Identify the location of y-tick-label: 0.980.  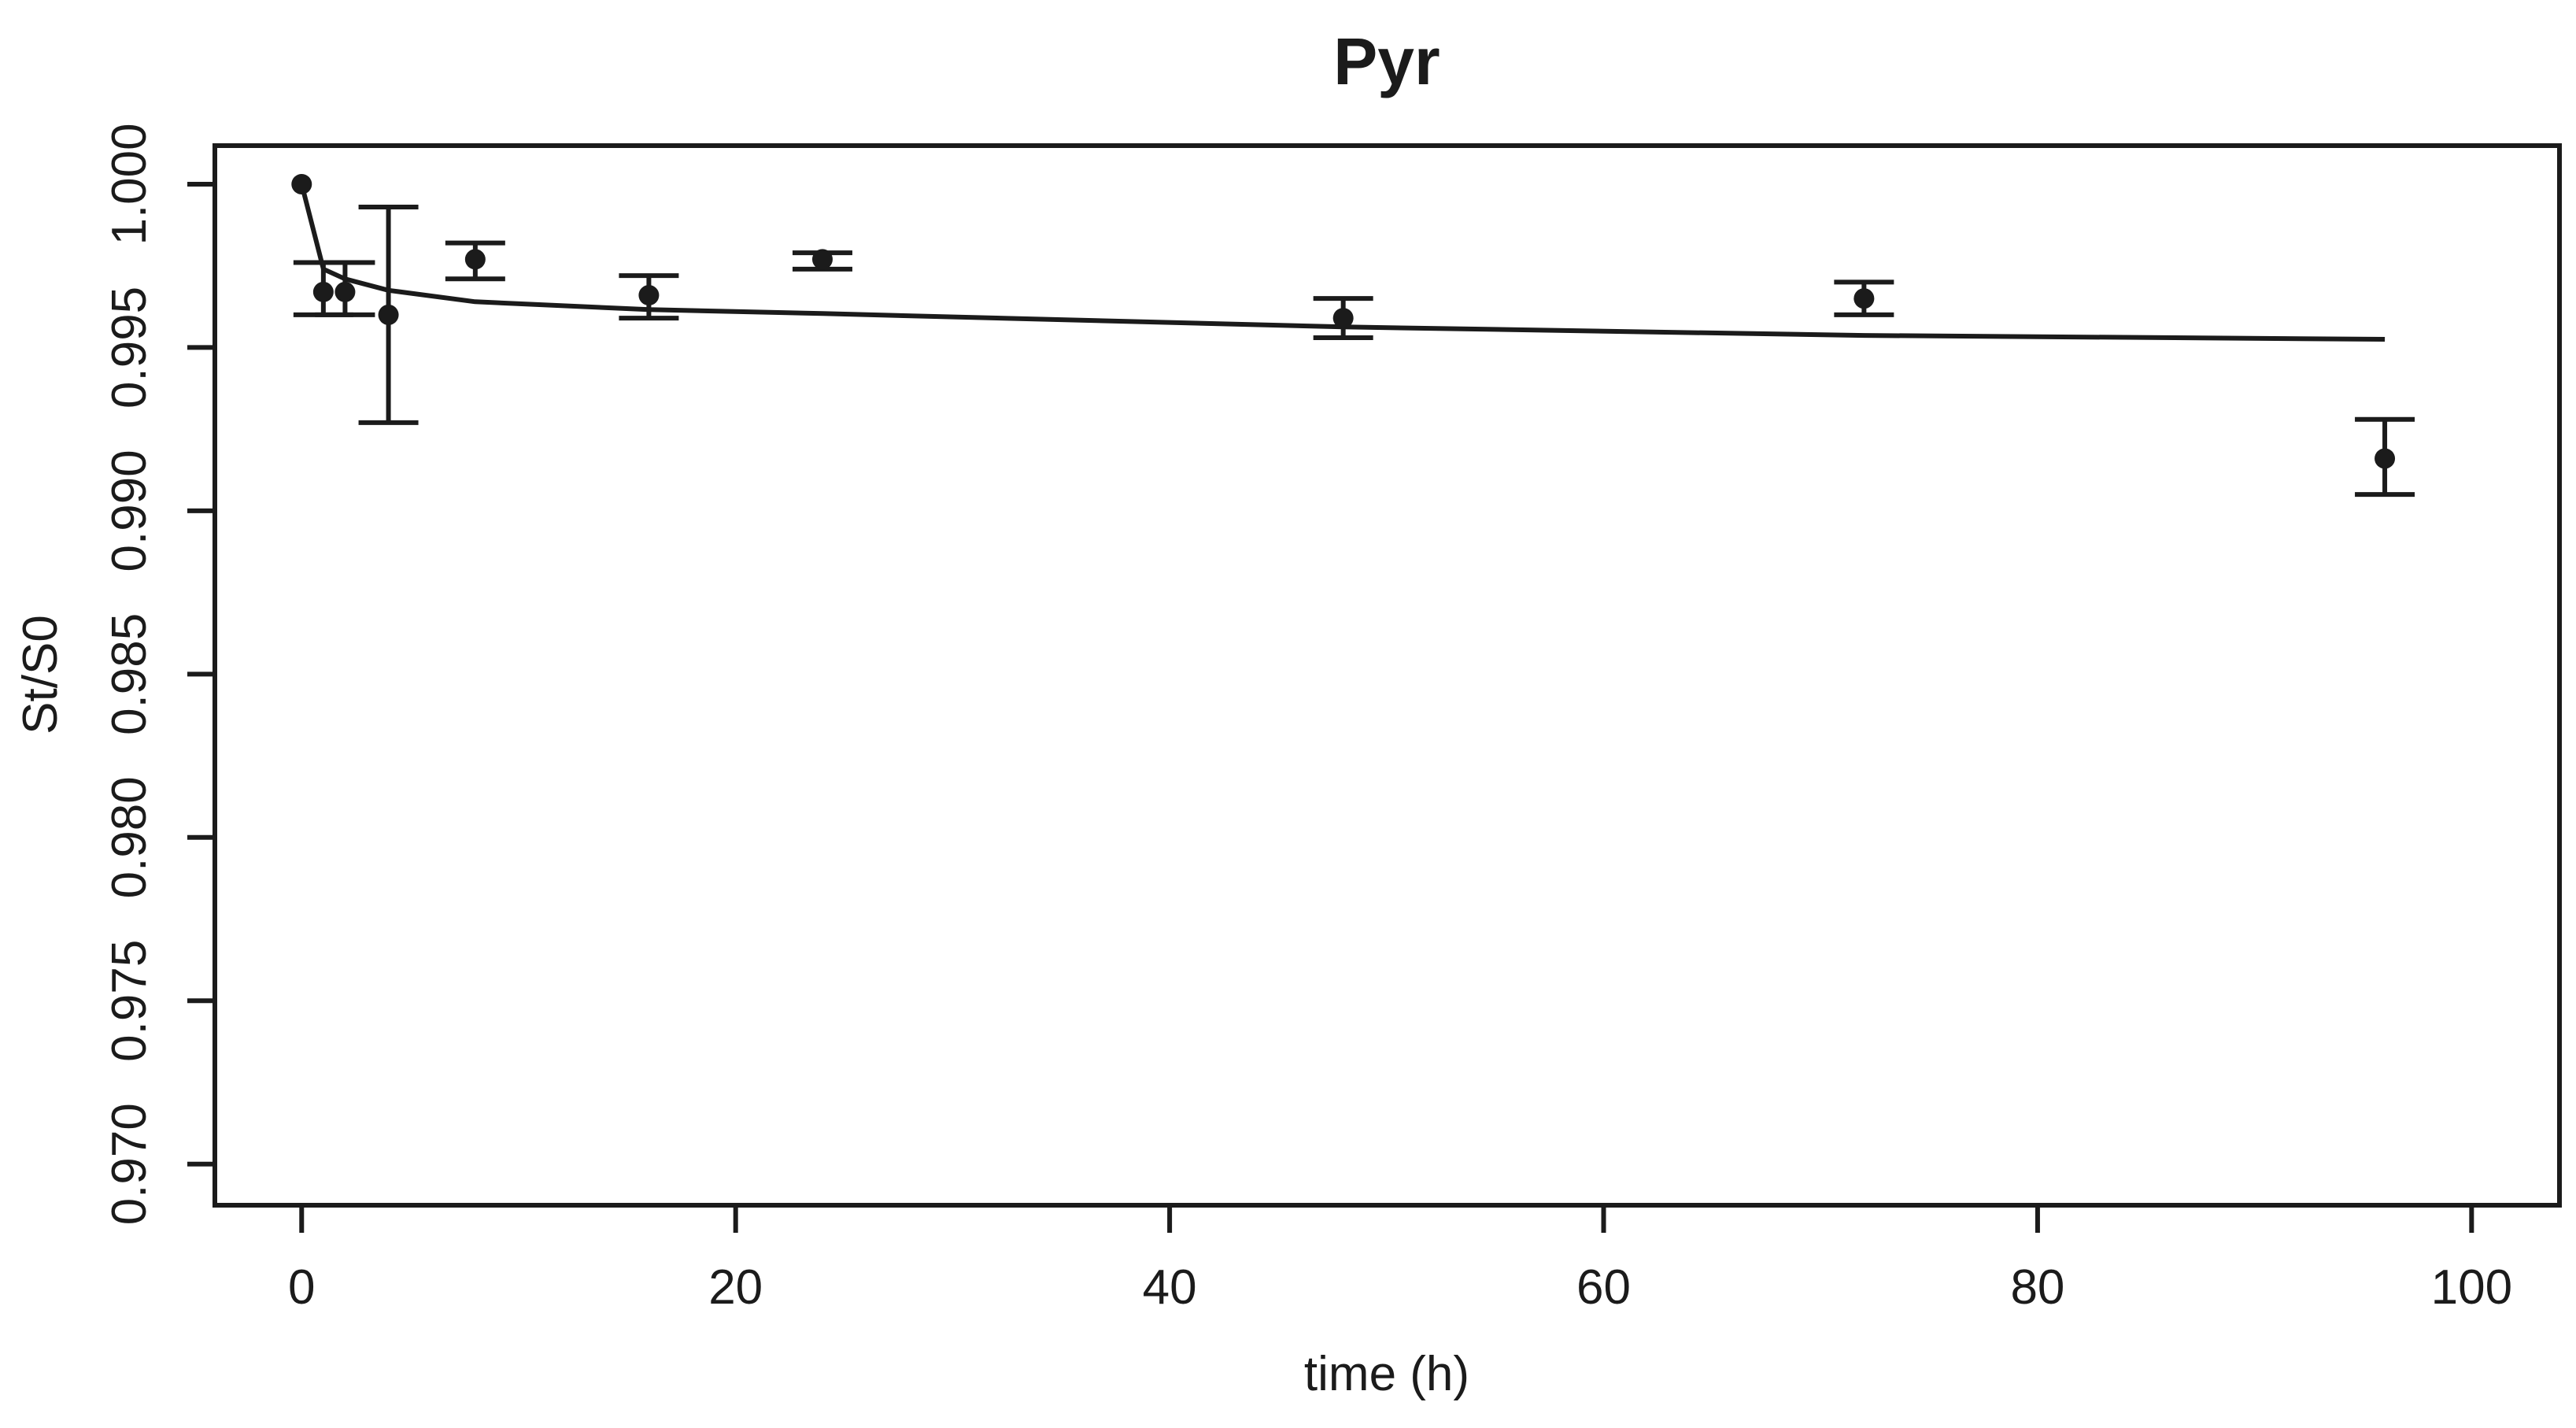
(129, 837).